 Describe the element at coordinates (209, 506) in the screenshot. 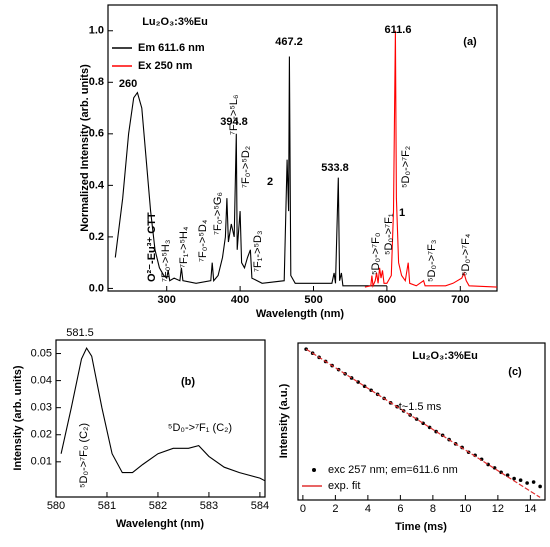

I see `x-tick-label: 583` at that location.